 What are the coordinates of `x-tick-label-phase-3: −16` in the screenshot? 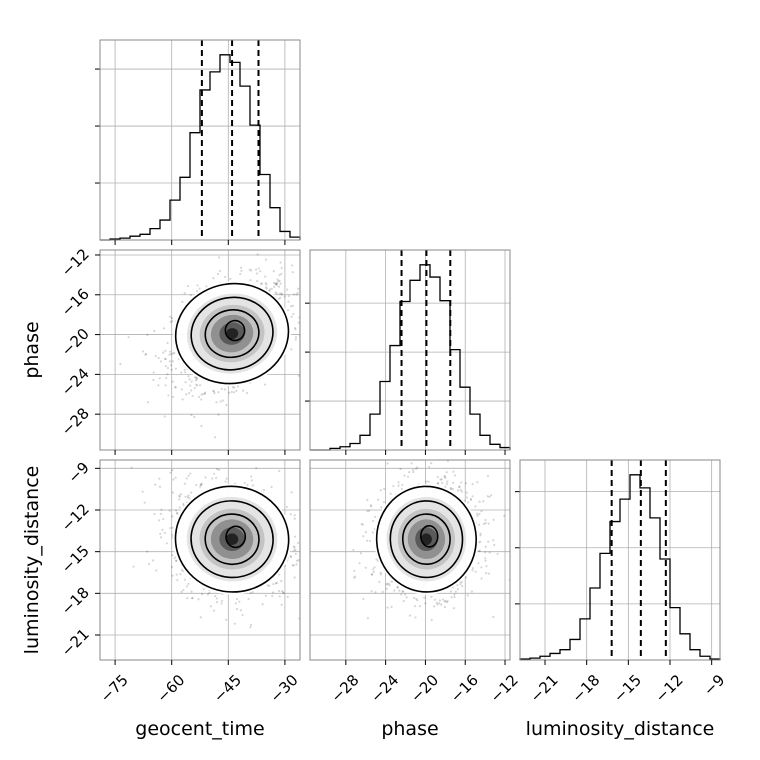 It's located at (464, 688).